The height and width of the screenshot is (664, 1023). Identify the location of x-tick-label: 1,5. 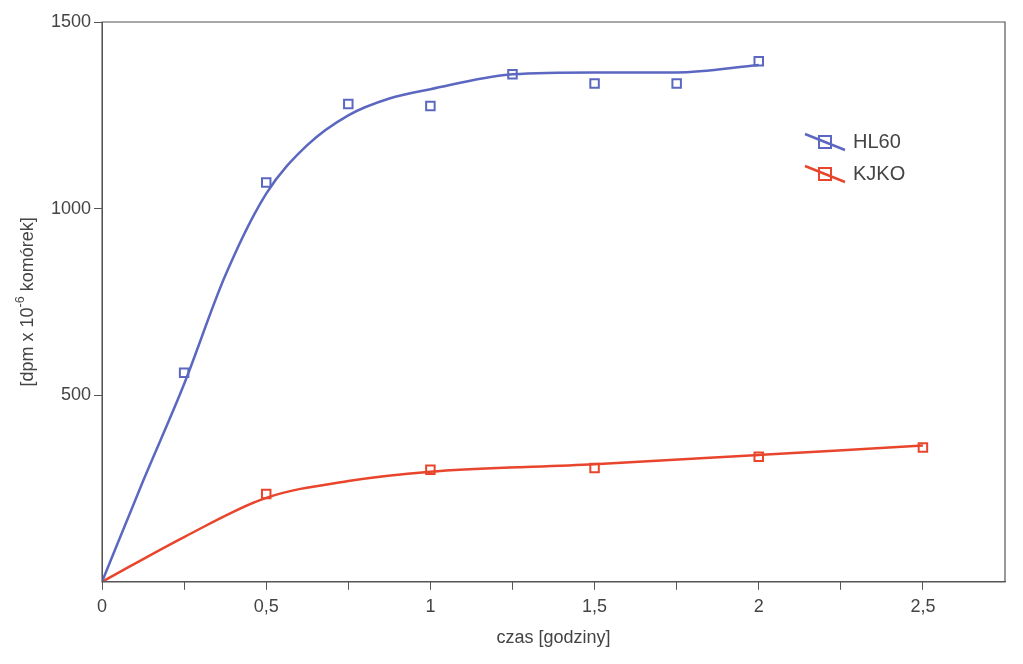
(595, 605).